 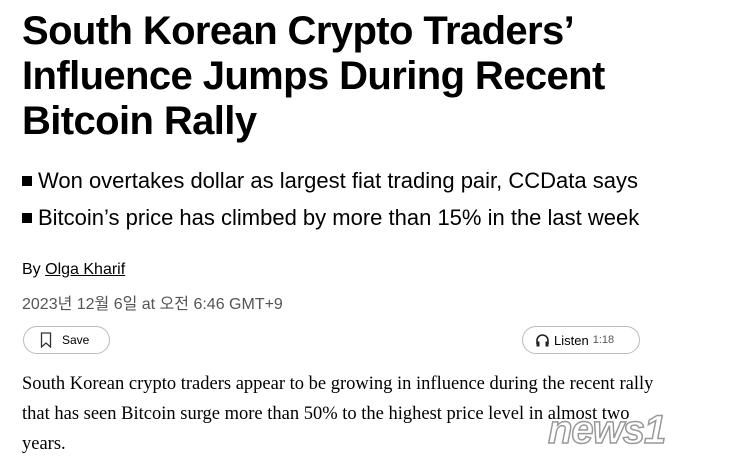 What do you see at coordinates (542, 340) in the screenshot?
I see `headphones-icon` at bounding box center [542, 340].